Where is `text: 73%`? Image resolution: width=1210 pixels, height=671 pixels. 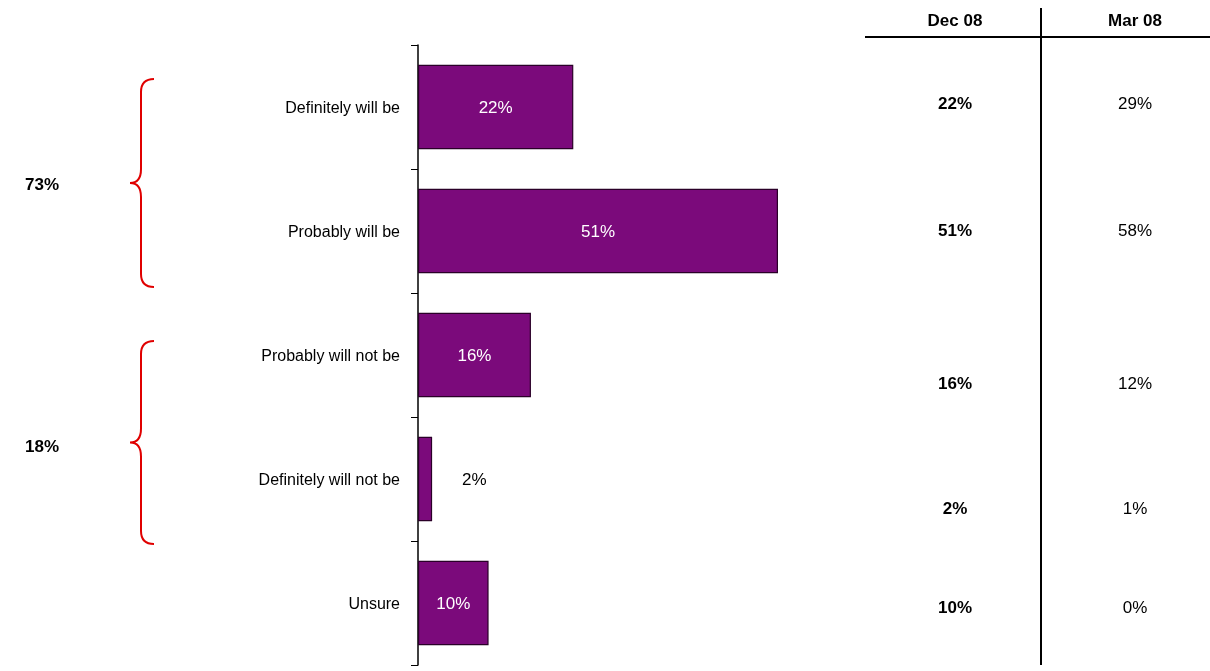
text: 73% is located at coordinates (42, 185).